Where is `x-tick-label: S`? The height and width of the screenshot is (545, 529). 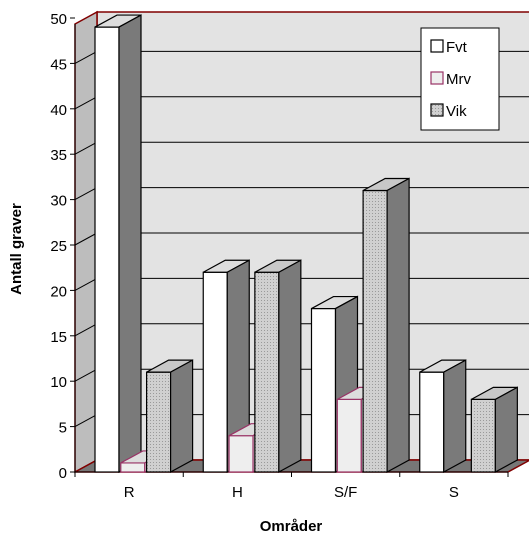 x-tick-label: S is located at coordinates (454, 492).